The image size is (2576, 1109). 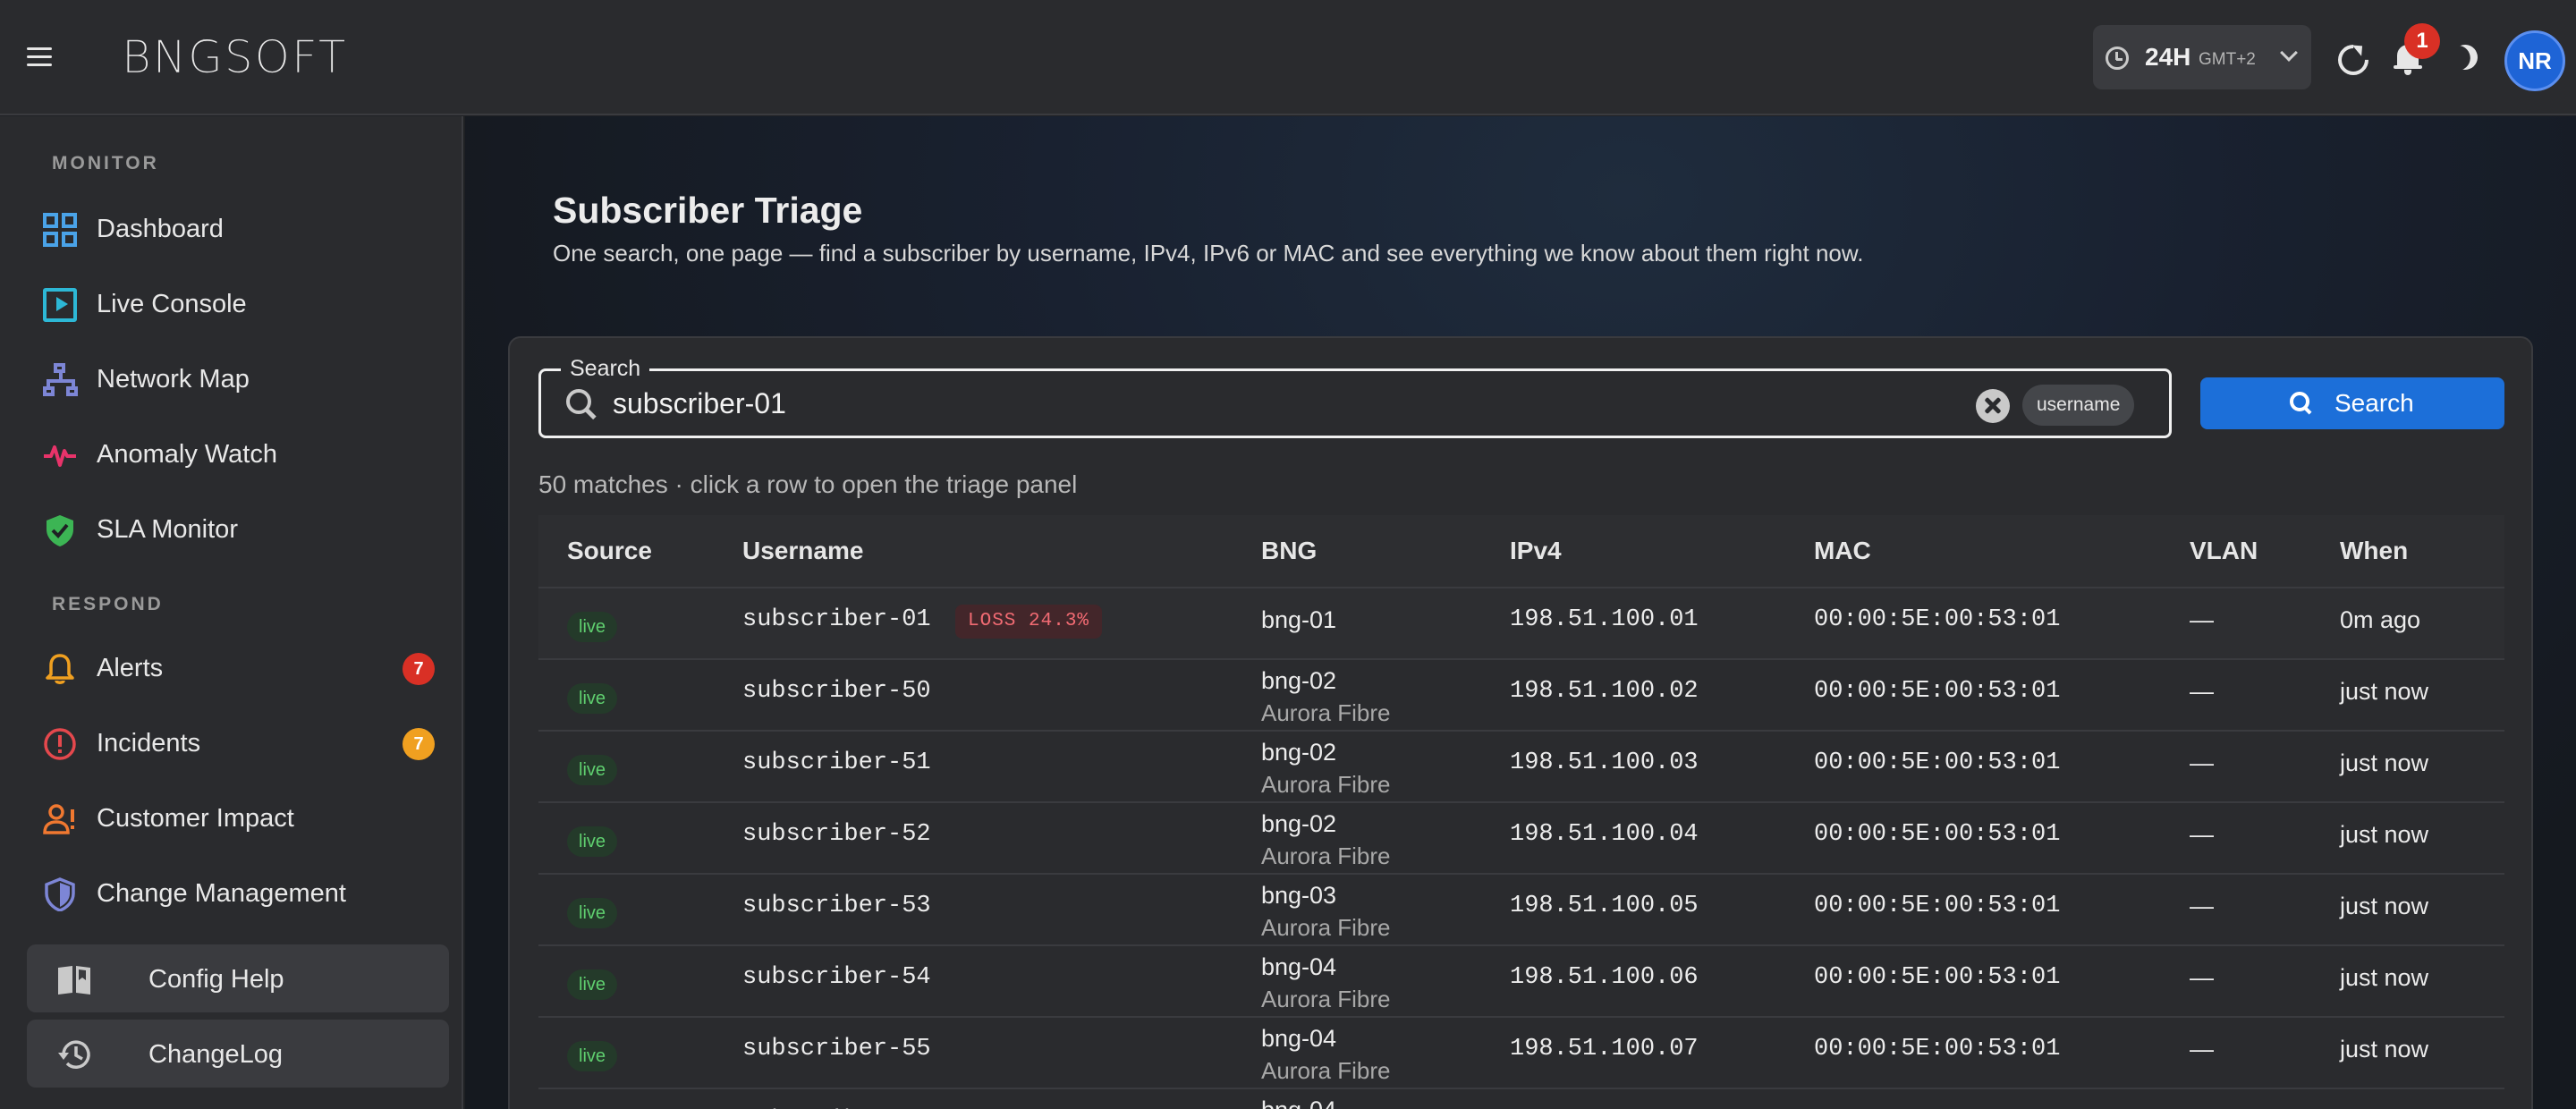 I want to click on column-header-bng: BNG, so click(x=1289, y=550).